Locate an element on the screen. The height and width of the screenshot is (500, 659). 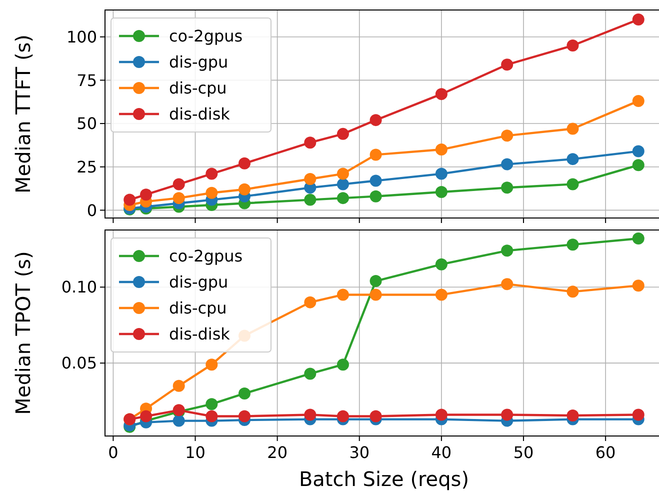
y-tick-label: 50 is located at coordinates (86, 124).